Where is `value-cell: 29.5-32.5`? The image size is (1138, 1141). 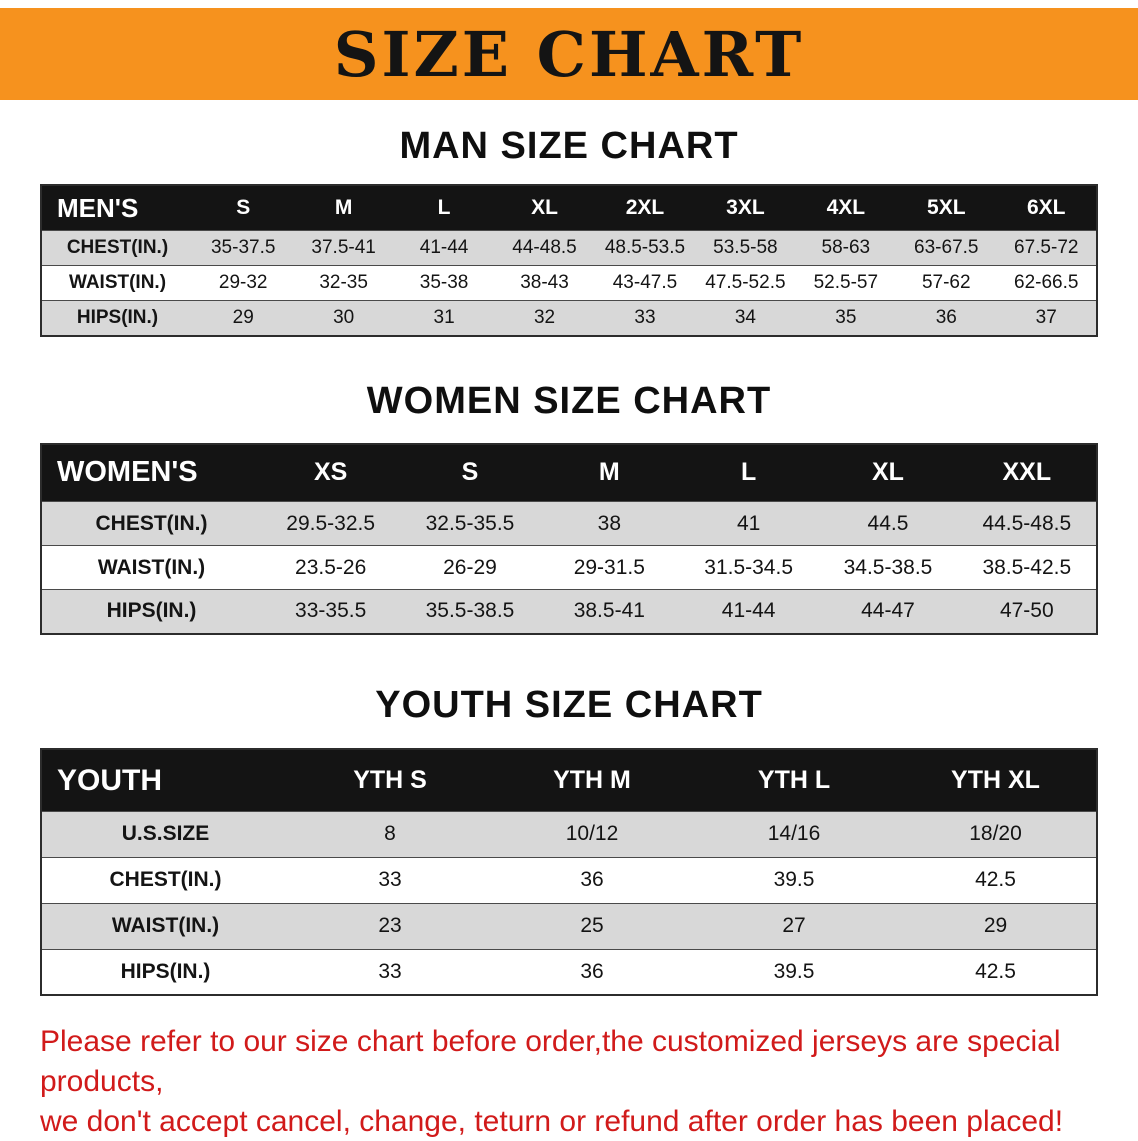
value-cell: 29.5-32.5 is located at coordinates (331, 523).